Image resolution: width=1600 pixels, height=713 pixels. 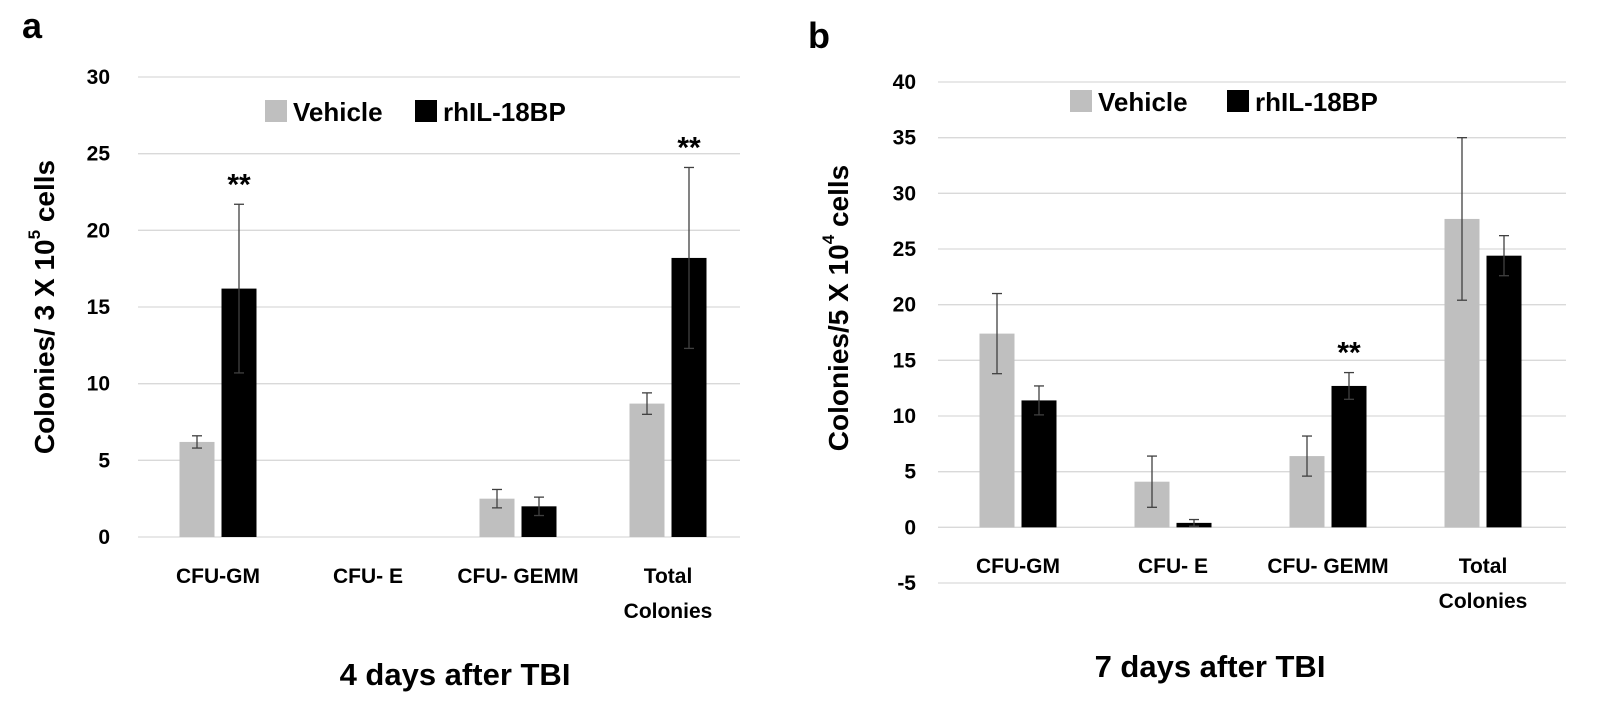 I want to click on y-tick-label: 35, so click(x=905, y=138).